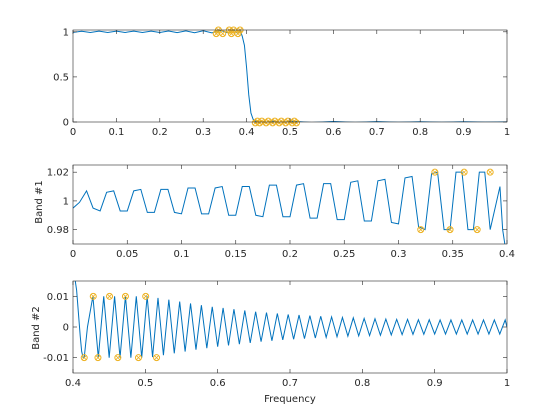 The image size is (560, 420). Describe the element at coordinates (507, 383) in the screenshot. I see `axes-3-xtick-label: 1` at that location.